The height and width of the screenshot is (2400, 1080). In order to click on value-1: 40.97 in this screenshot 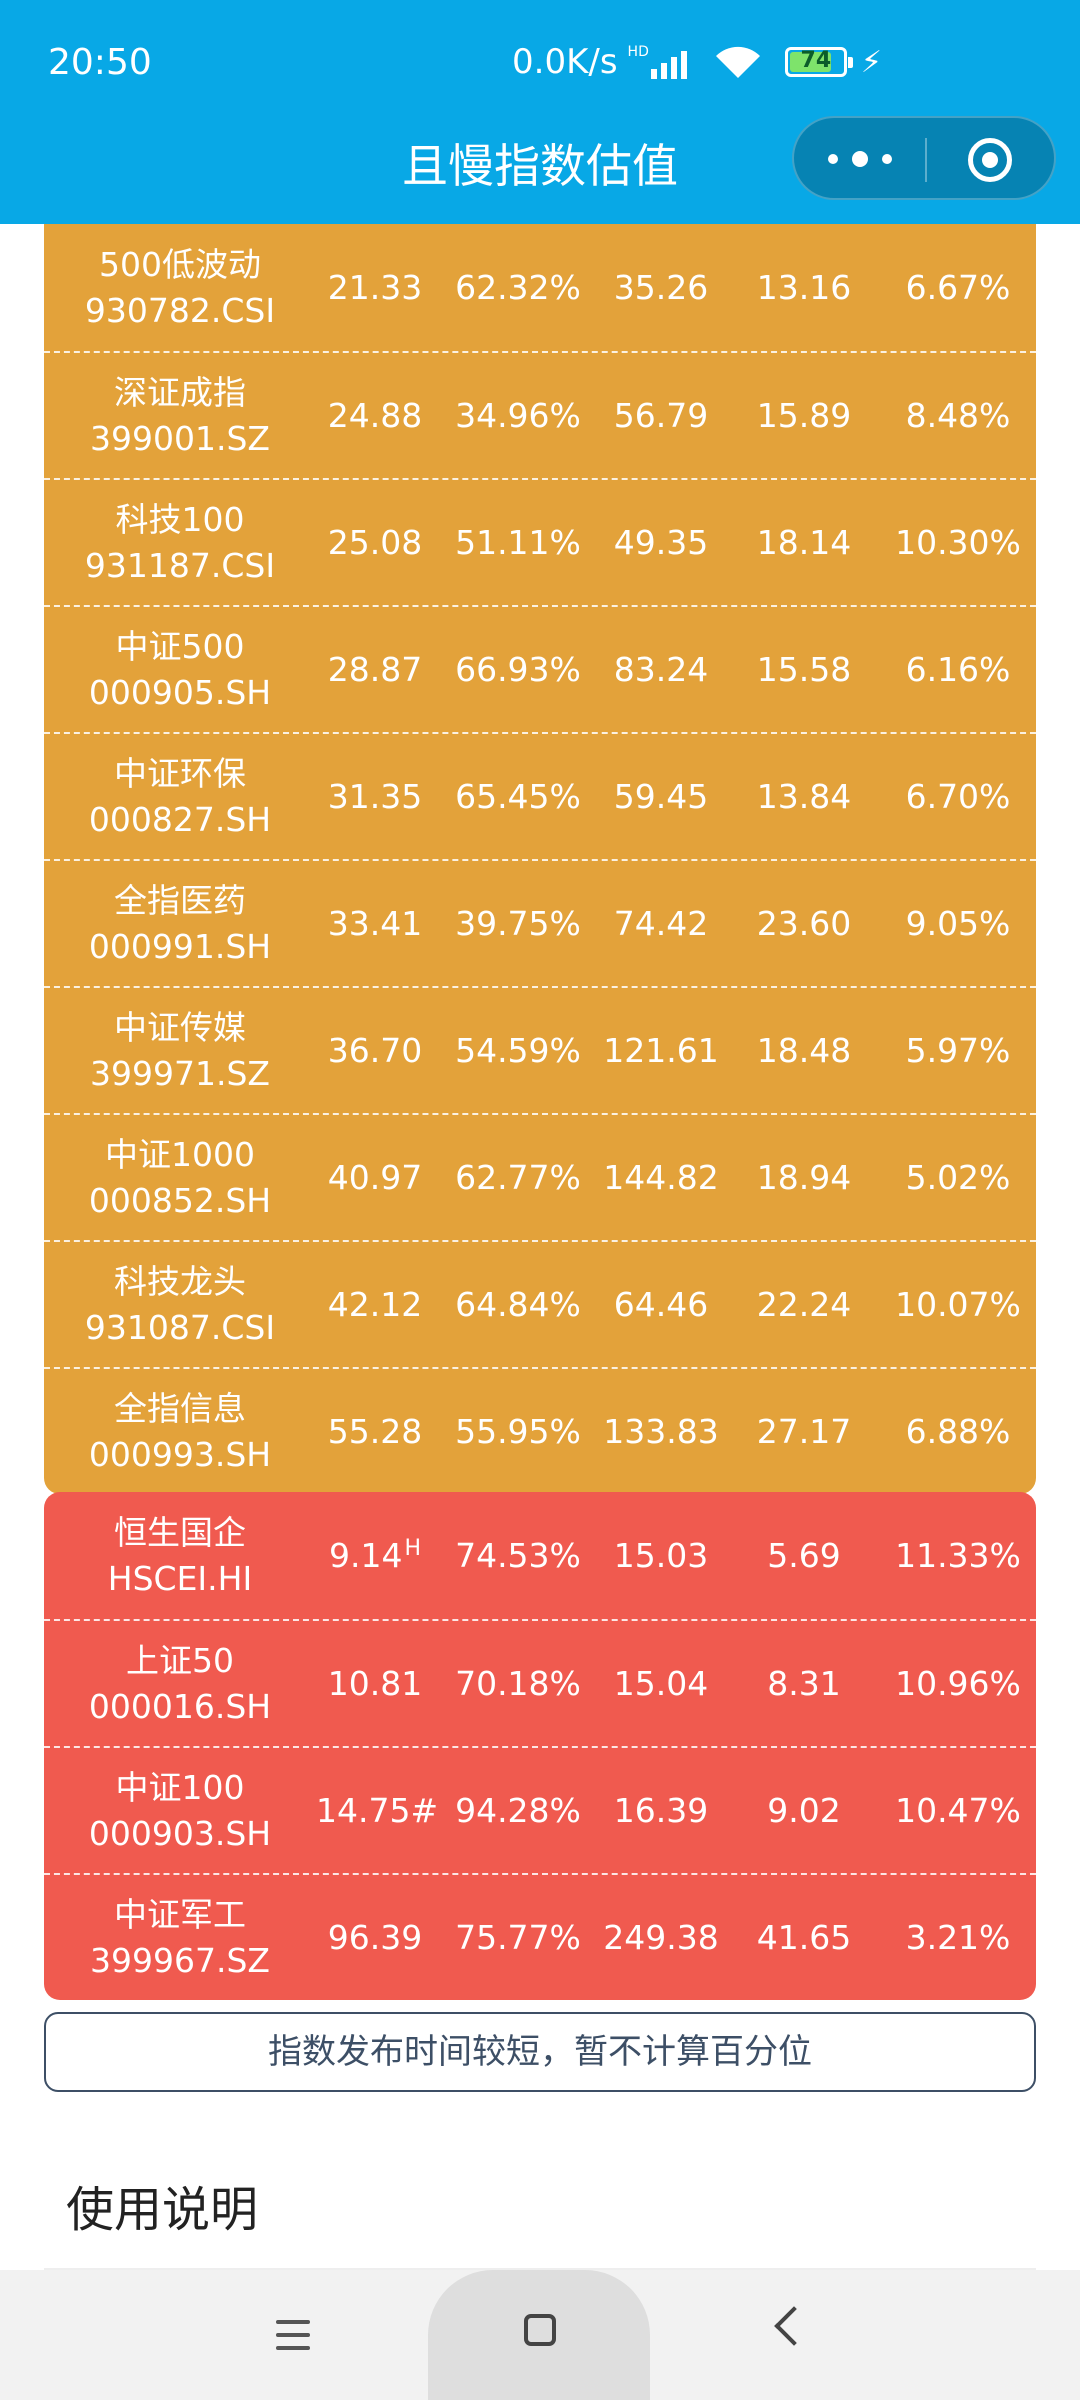, I will do `click(375, 1177)`.